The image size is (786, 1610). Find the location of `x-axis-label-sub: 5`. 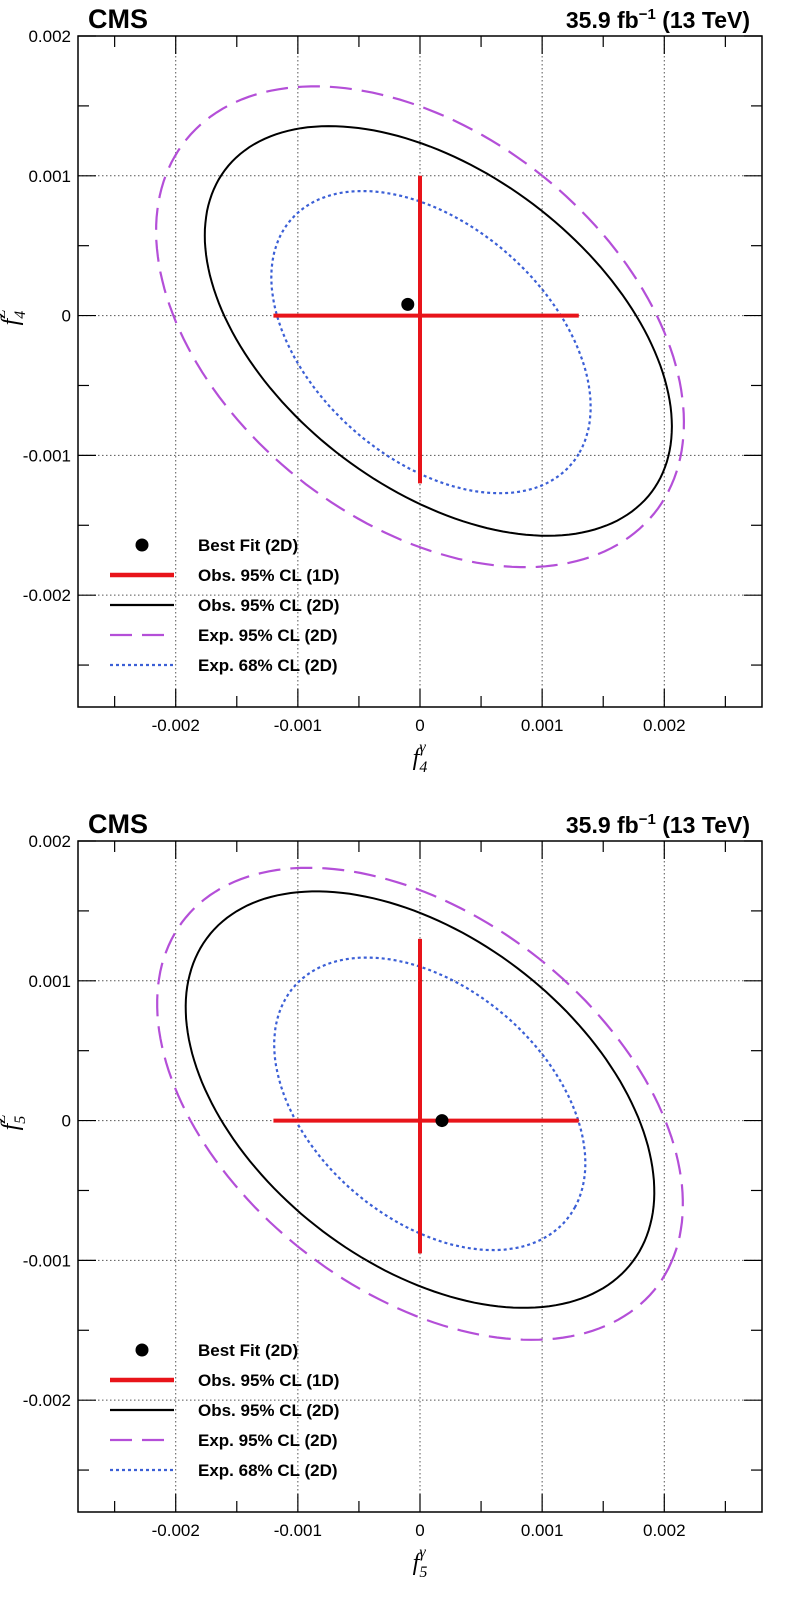

x-axis-label-sub: 5 is located at coordinates (423, 1572).